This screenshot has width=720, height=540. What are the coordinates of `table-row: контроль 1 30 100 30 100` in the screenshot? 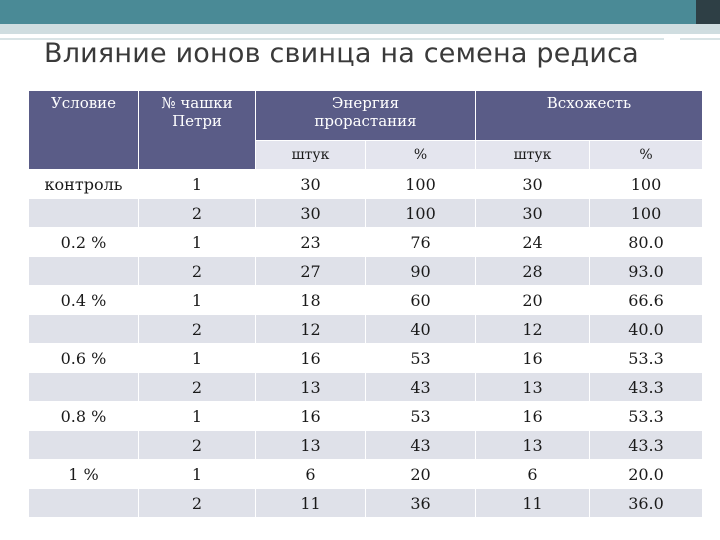 It's located at (365, 184).